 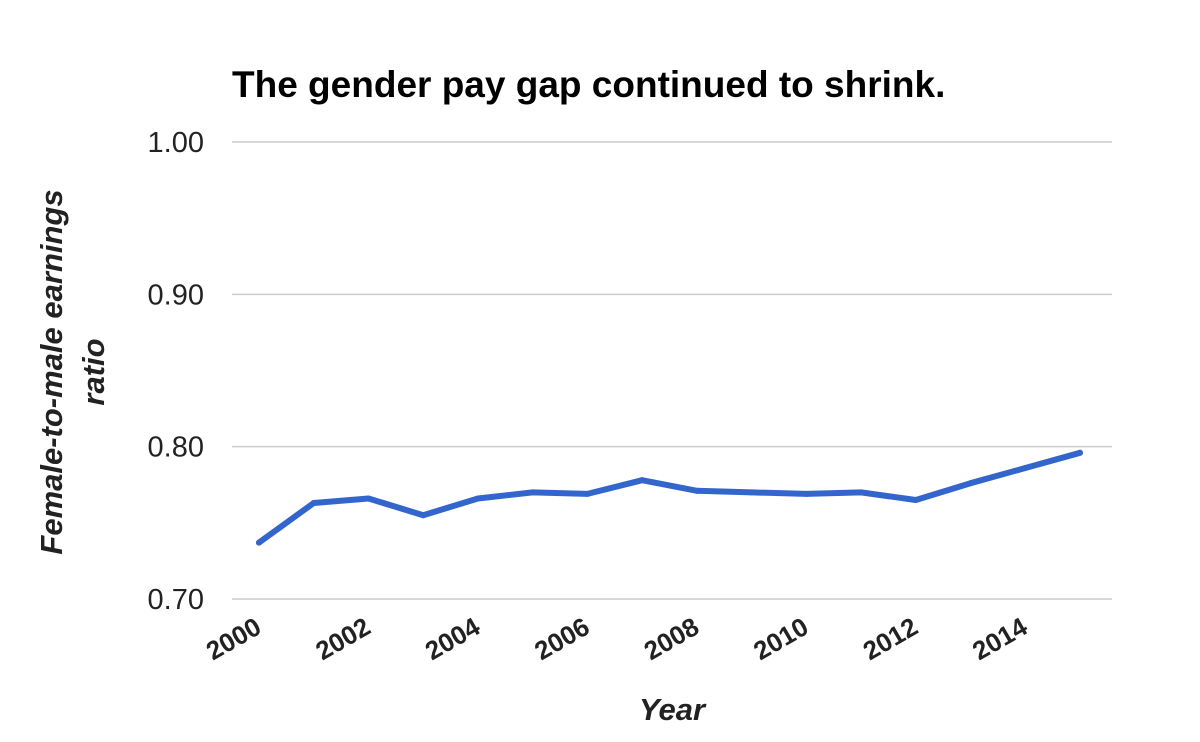 I want to click on series-line, so click(x=669, y=497).